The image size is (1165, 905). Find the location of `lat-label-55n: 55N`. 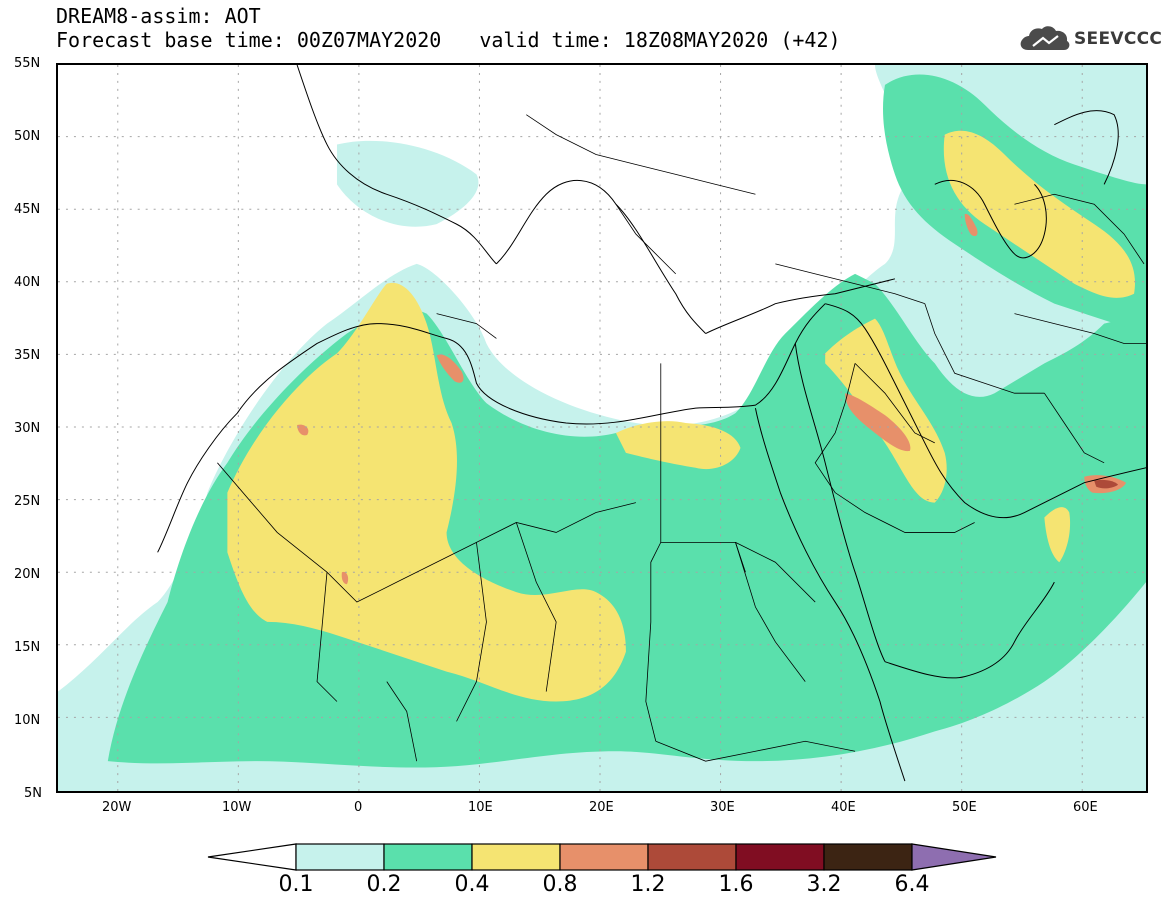

lat-label-55n: 55N is located at coordinates (27, 63).